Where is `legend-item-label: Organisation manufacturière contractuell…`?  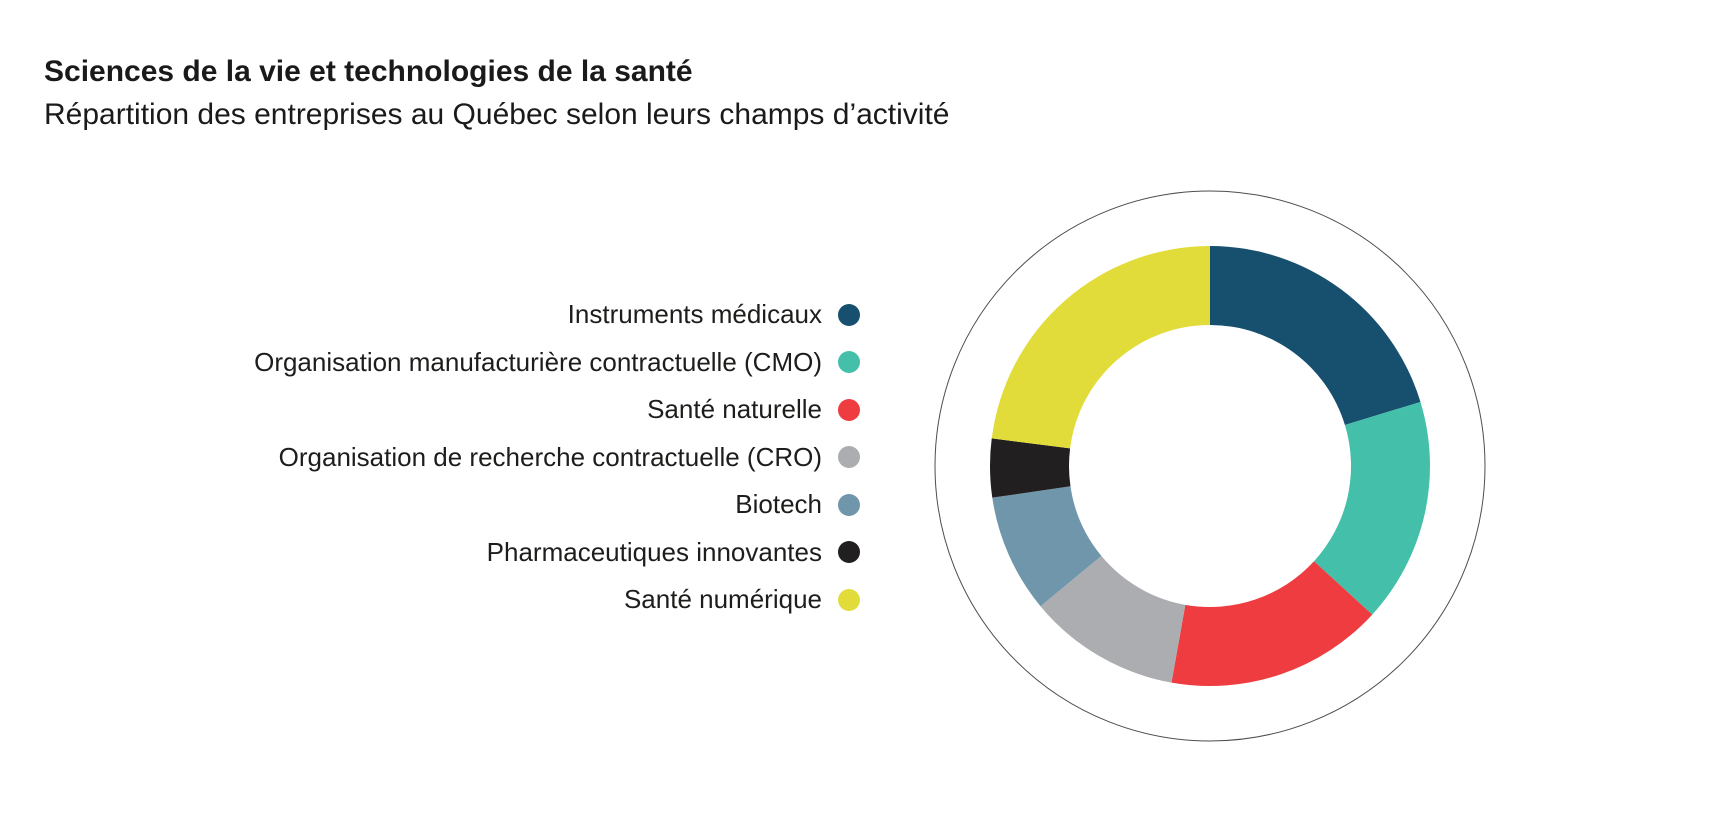
legend-item-label: Organisation manufacturière contractuell… is located at coordinates (538, 361).